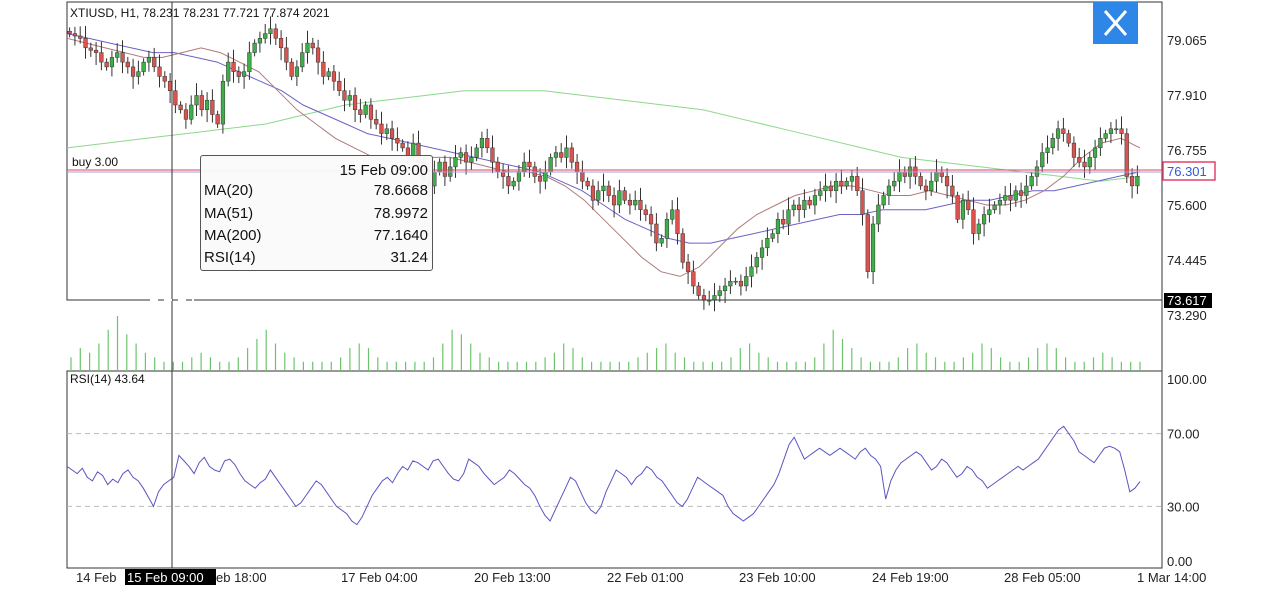 The height and width of the screenshot is (591, 1280). Describe the element at coordinates (1187, 40) in the screenshot. I see `price-tick-label: 79.065` at that location.